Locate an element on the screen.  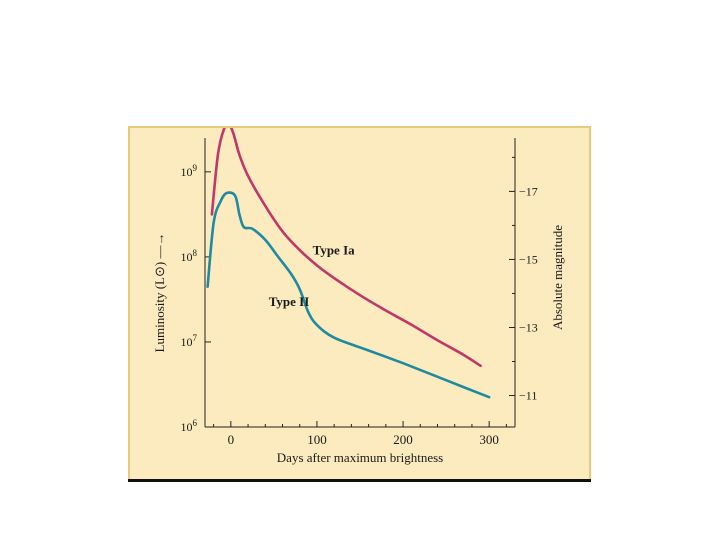
series-label-type-ia: Type Ia is located at coordinates (334, 249).